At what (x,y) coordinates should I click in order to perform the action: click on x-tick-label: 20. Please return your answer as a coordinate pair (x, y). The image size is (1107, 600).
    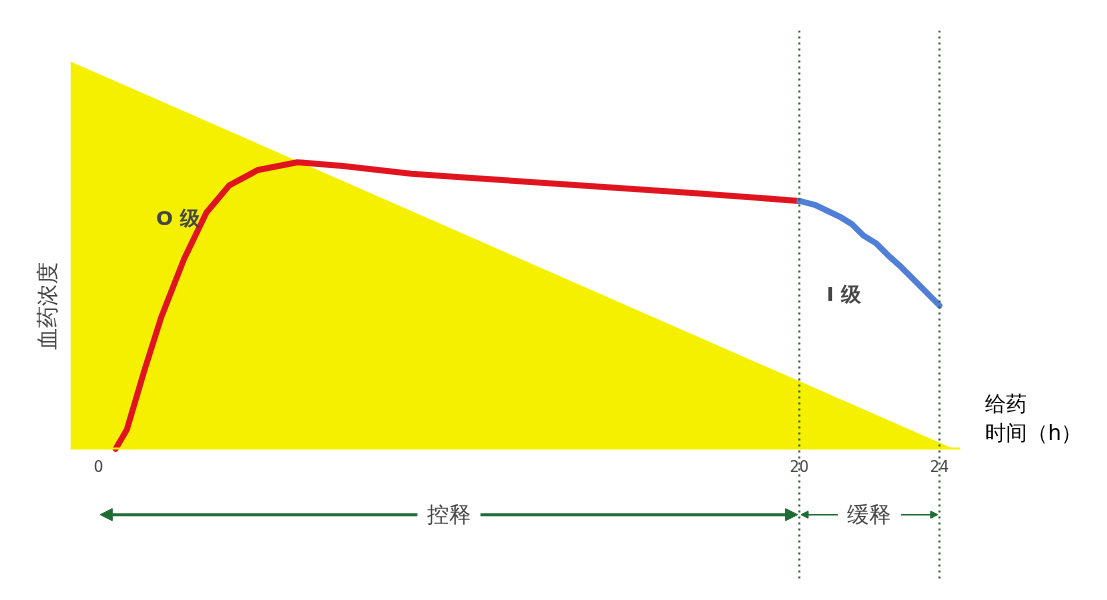
    Looking at the image, I should click on (799, 466).